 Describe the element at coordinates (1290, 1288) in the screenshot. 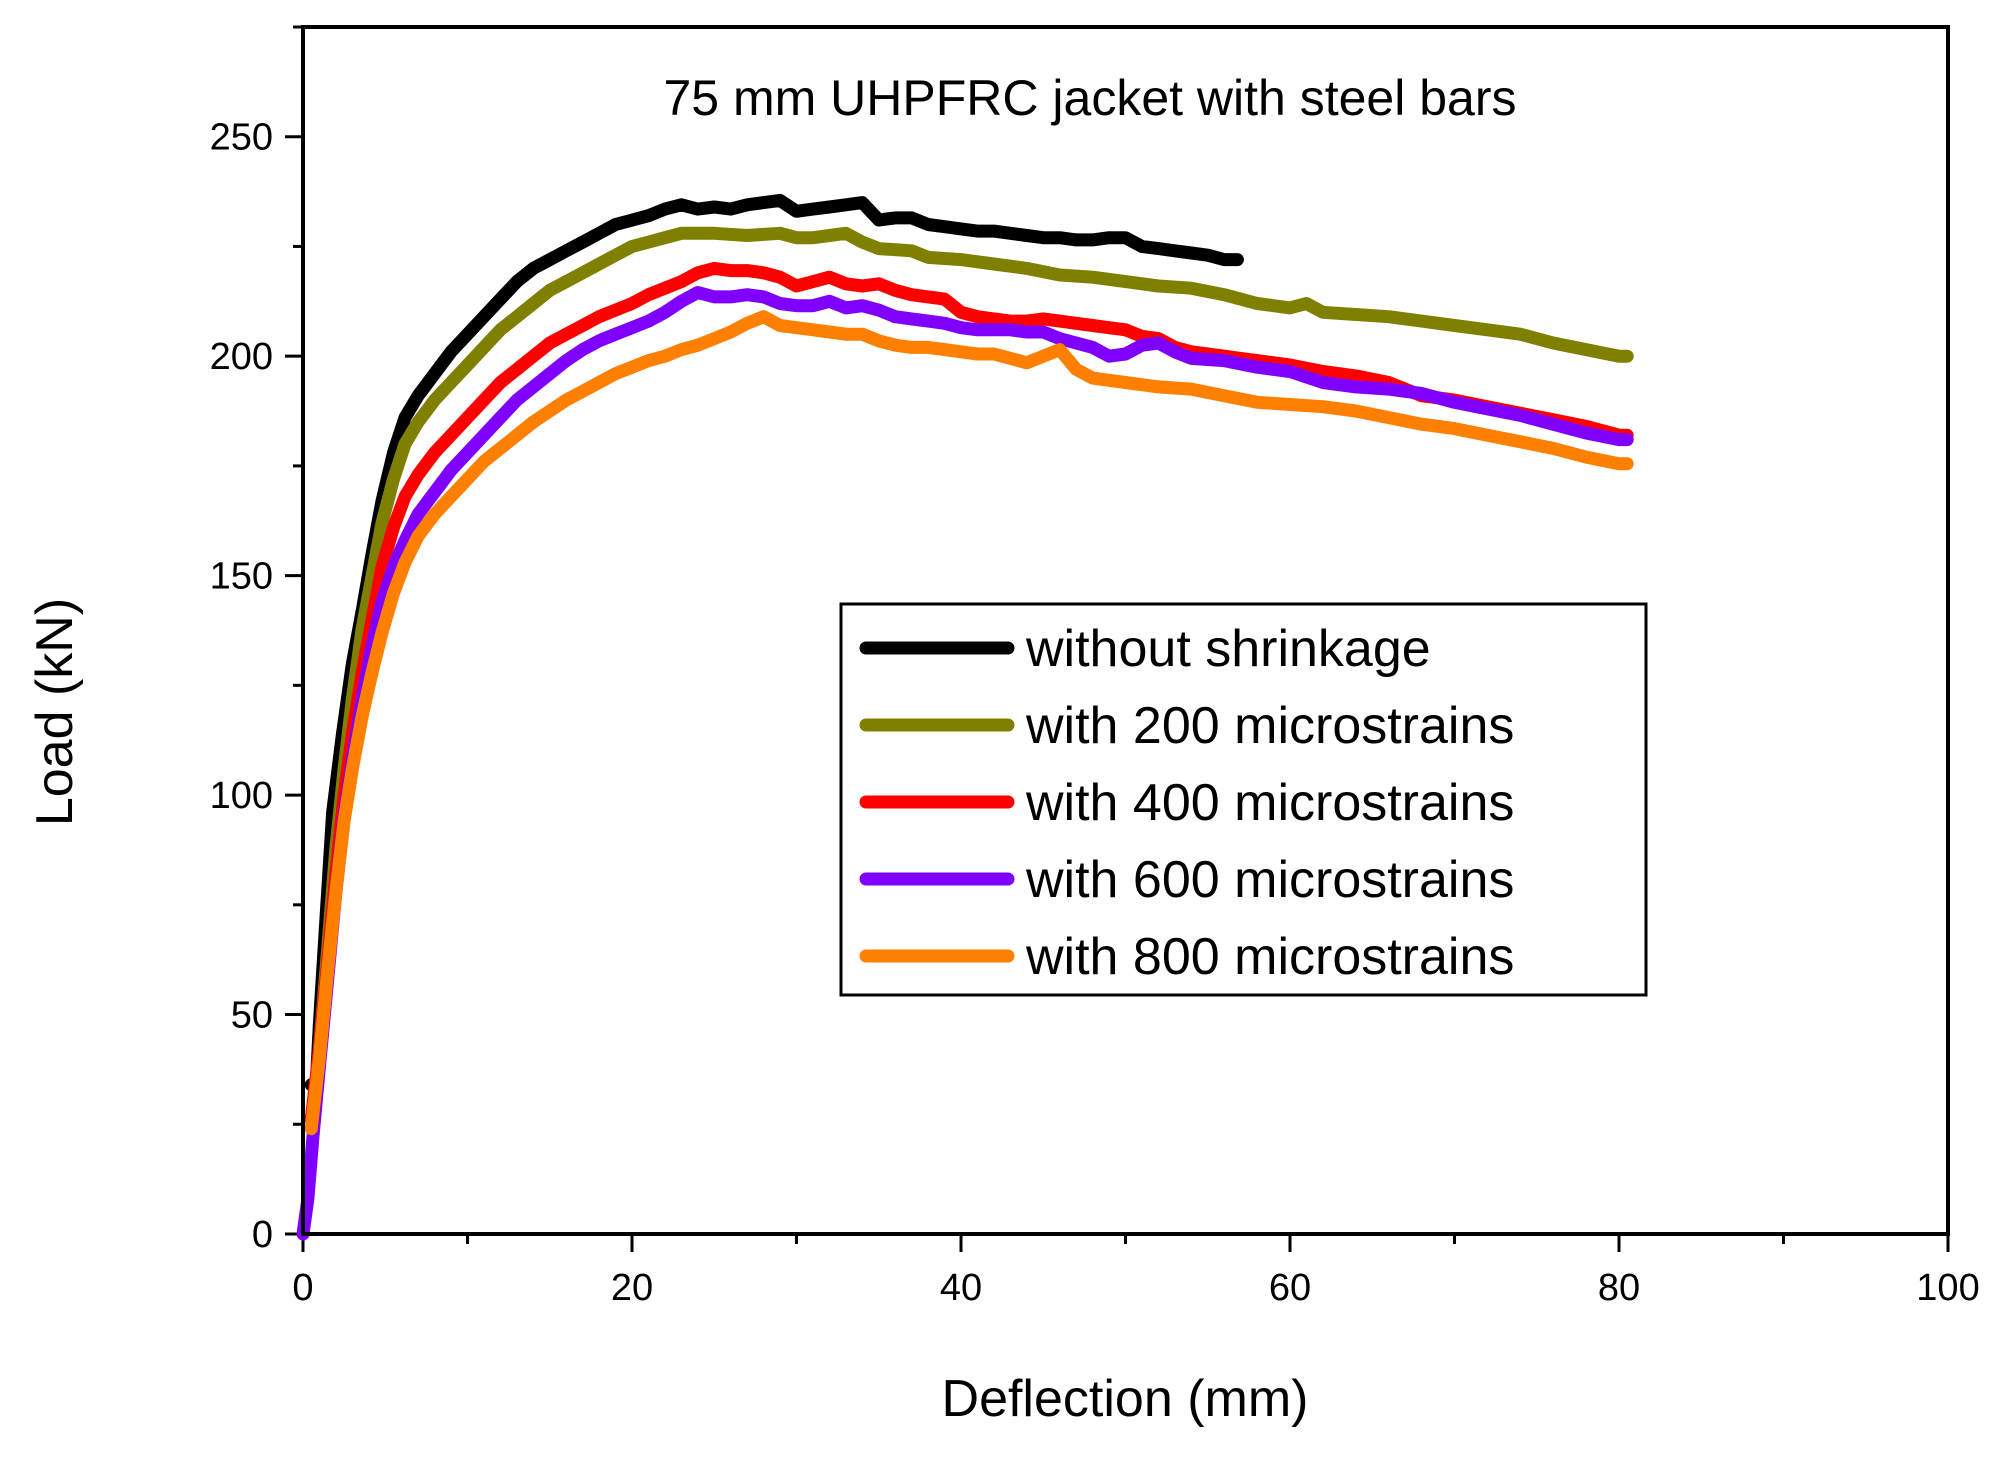

I see `x-tick-label: 60` at that location.